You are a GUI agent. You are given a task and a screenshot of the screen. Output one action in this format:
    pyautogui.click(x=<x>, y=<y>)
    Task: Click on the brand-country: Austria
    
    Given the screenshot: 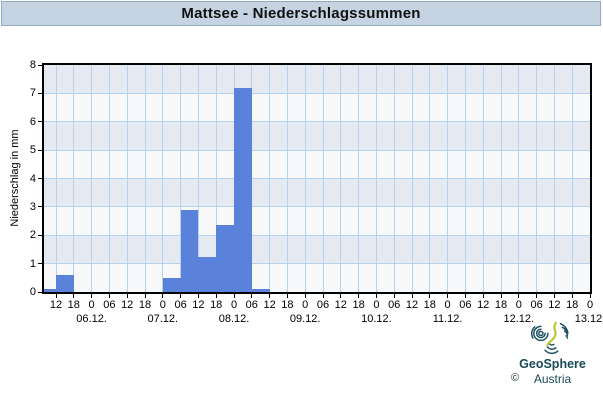 What is the action you would take?
    pyautogui.click(x=552, y=379)
    